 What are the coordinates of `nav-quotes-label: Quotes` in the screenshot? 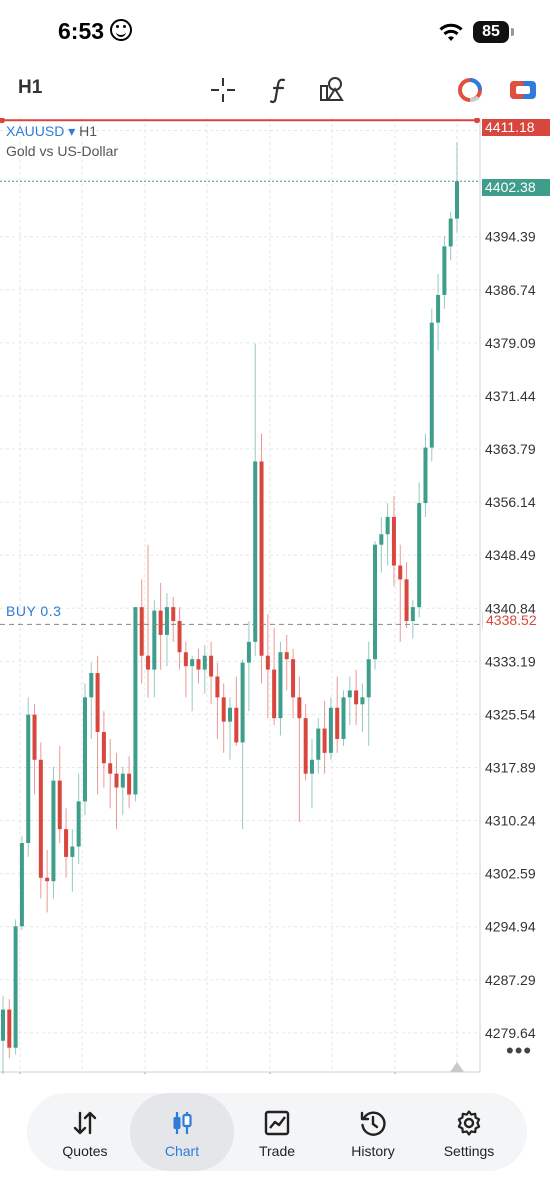 It's located at (85, 1151).